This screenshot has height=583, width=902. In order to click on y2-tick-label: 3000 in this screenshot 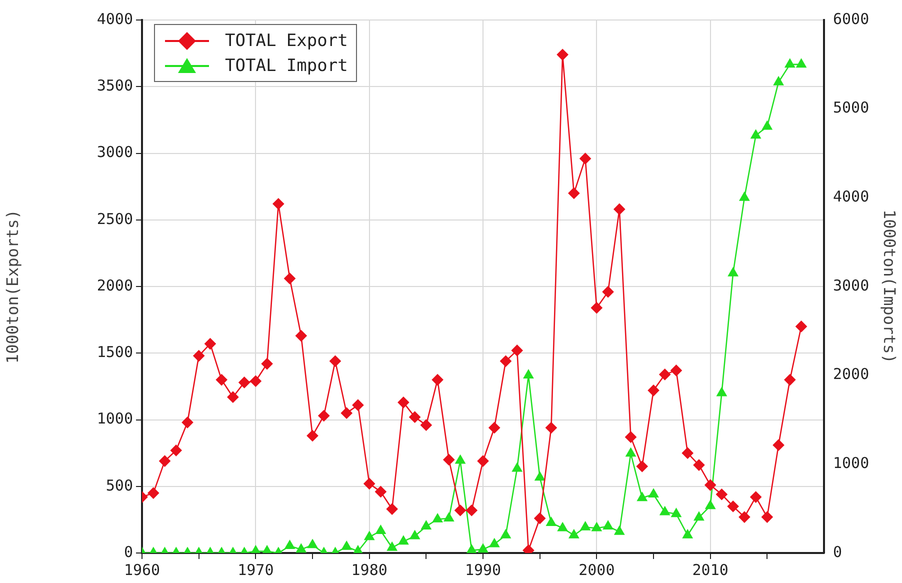, I will do `click(851, 285)`.